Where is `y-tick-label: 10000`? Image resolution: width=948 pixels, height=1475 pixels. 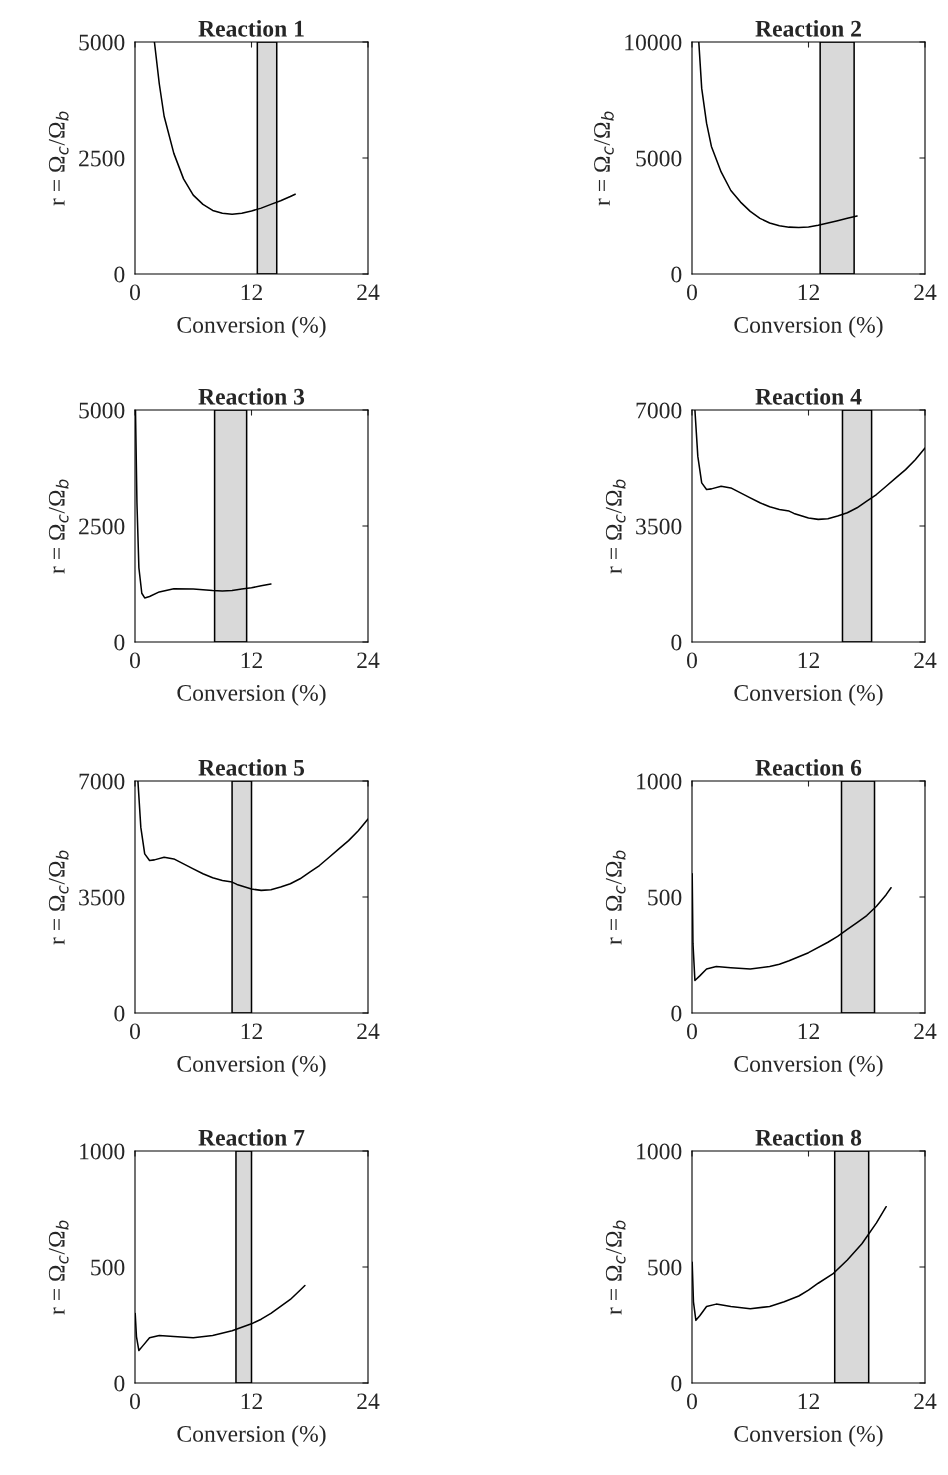 y-tick-label: 10000 is located at coordinates (653, 42).